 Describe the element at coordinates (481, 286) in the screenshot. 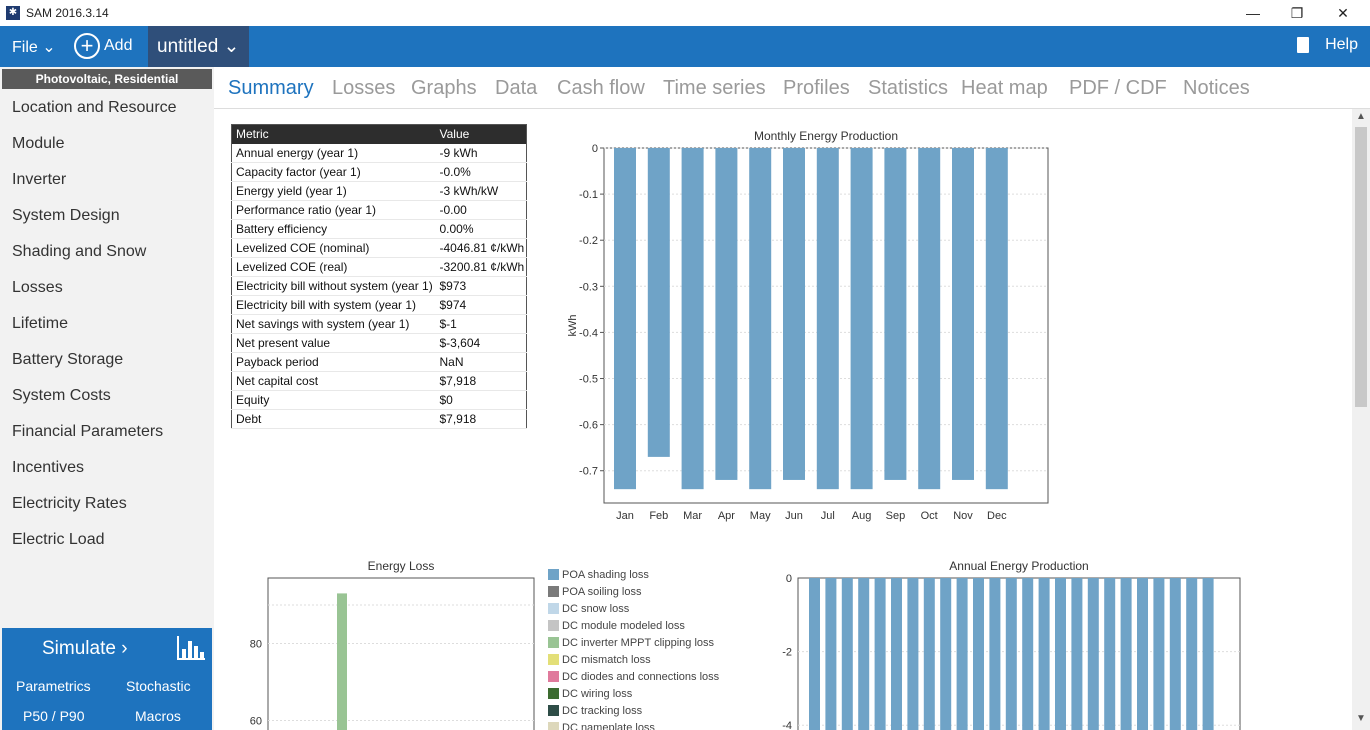

I see `metric-value: $973` at that location.